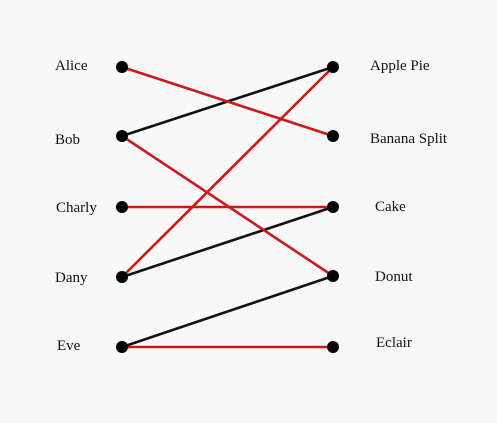 The width and height of the screenshot is (497, 423). I want to click on left-node-dot-dany, so click(122, 277).